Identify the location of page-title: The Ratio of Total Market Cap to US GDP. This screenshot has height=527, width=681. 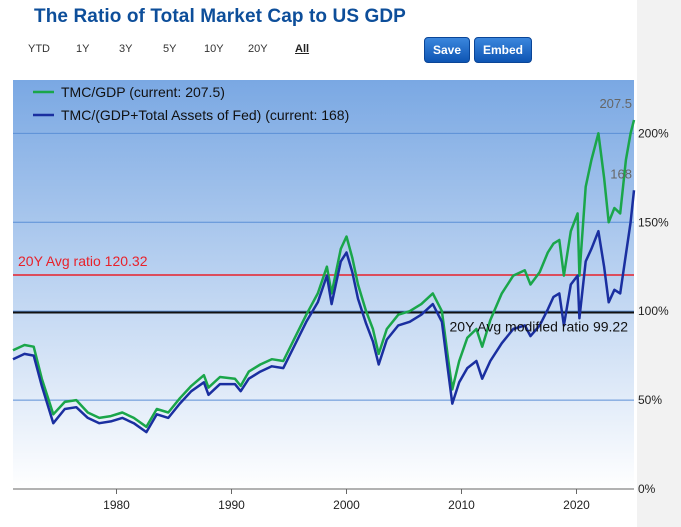
(220, 16).